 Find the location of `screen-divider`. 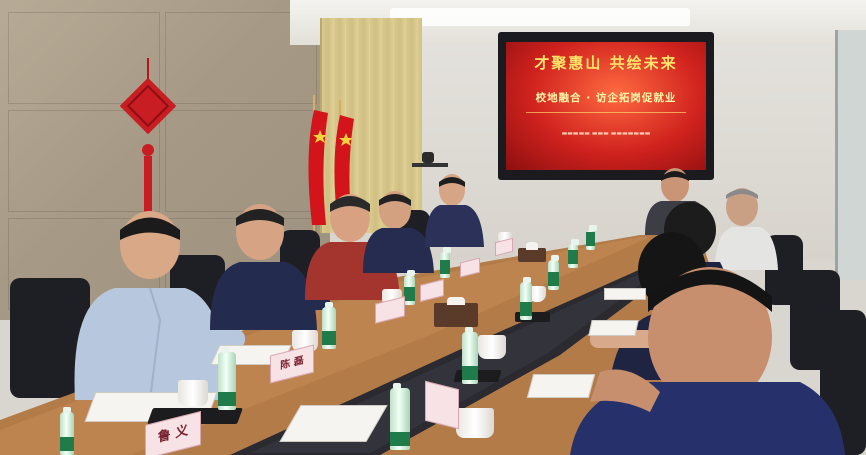

screen-divider is located at coordinates (606, 112).